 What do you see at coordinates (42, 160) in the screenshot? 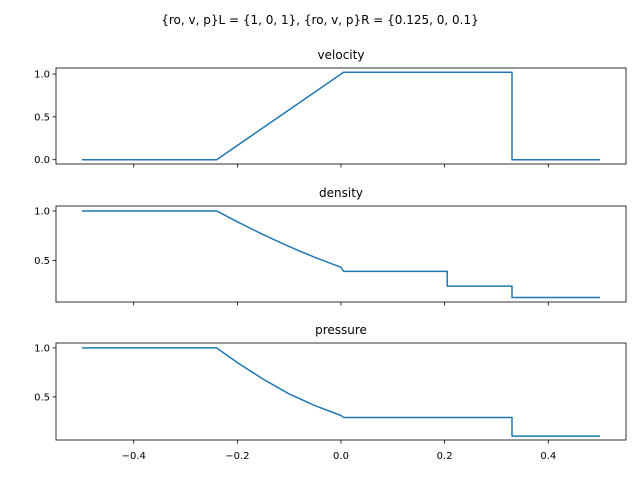
I see `velocity-ytick-label: 0.0` at bounding box center [42, 160].